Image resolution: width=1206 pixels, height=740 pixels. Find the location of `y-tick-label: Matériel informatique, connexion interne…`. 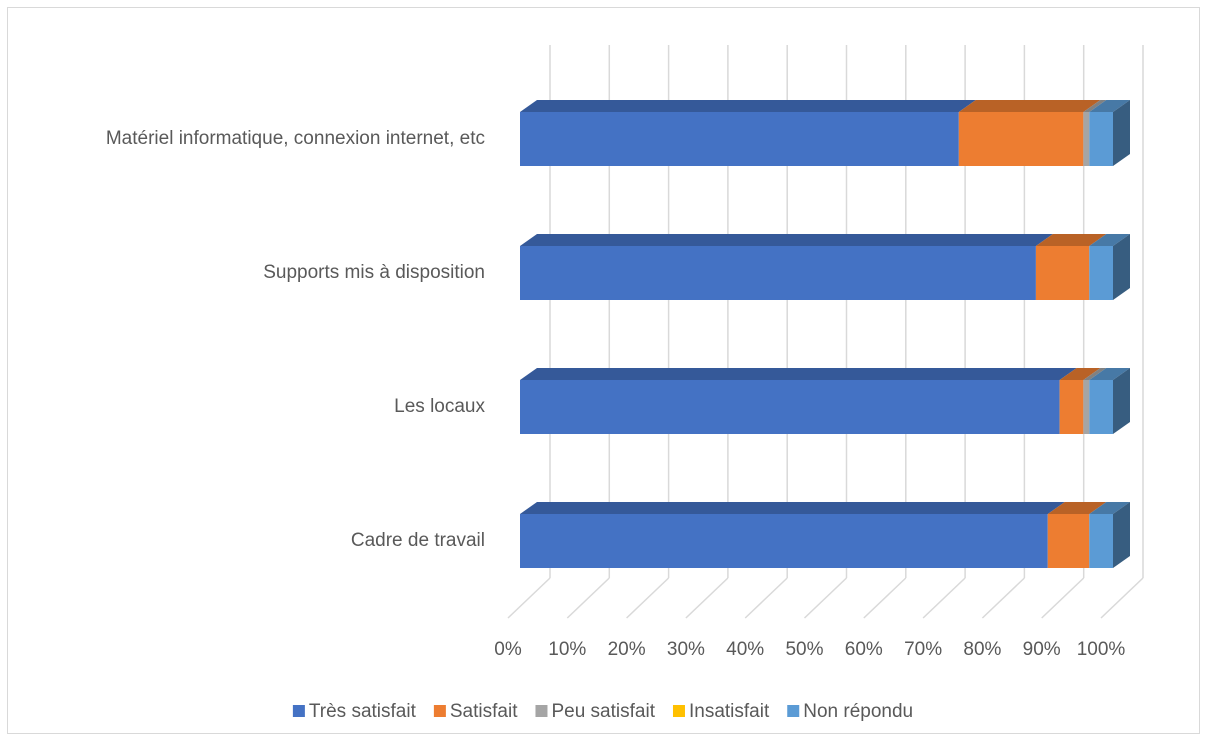

y-tick-label: Matériel informatique, connexion interne… is located at coordinates (295, 138).